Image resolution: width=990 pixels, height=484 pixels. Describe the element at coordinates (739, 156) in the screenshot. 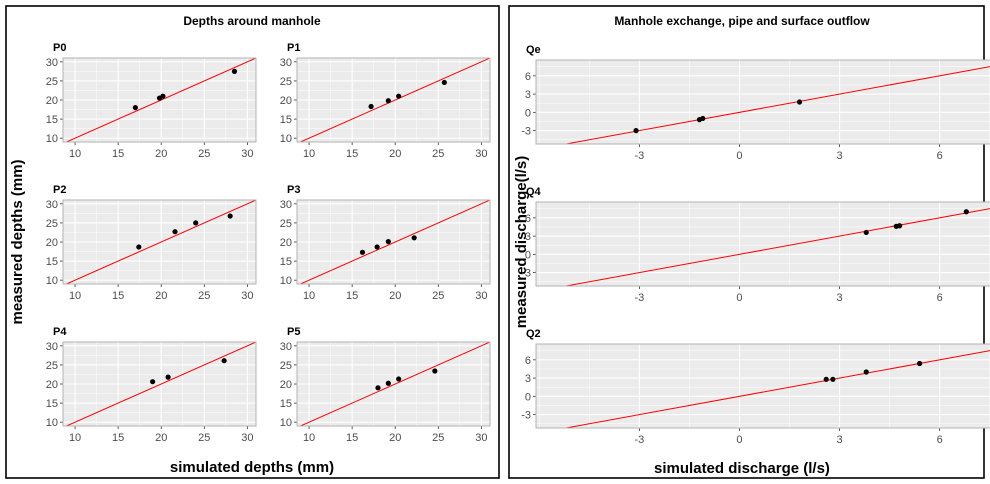

I see `x-tick-label: 0` at that location.